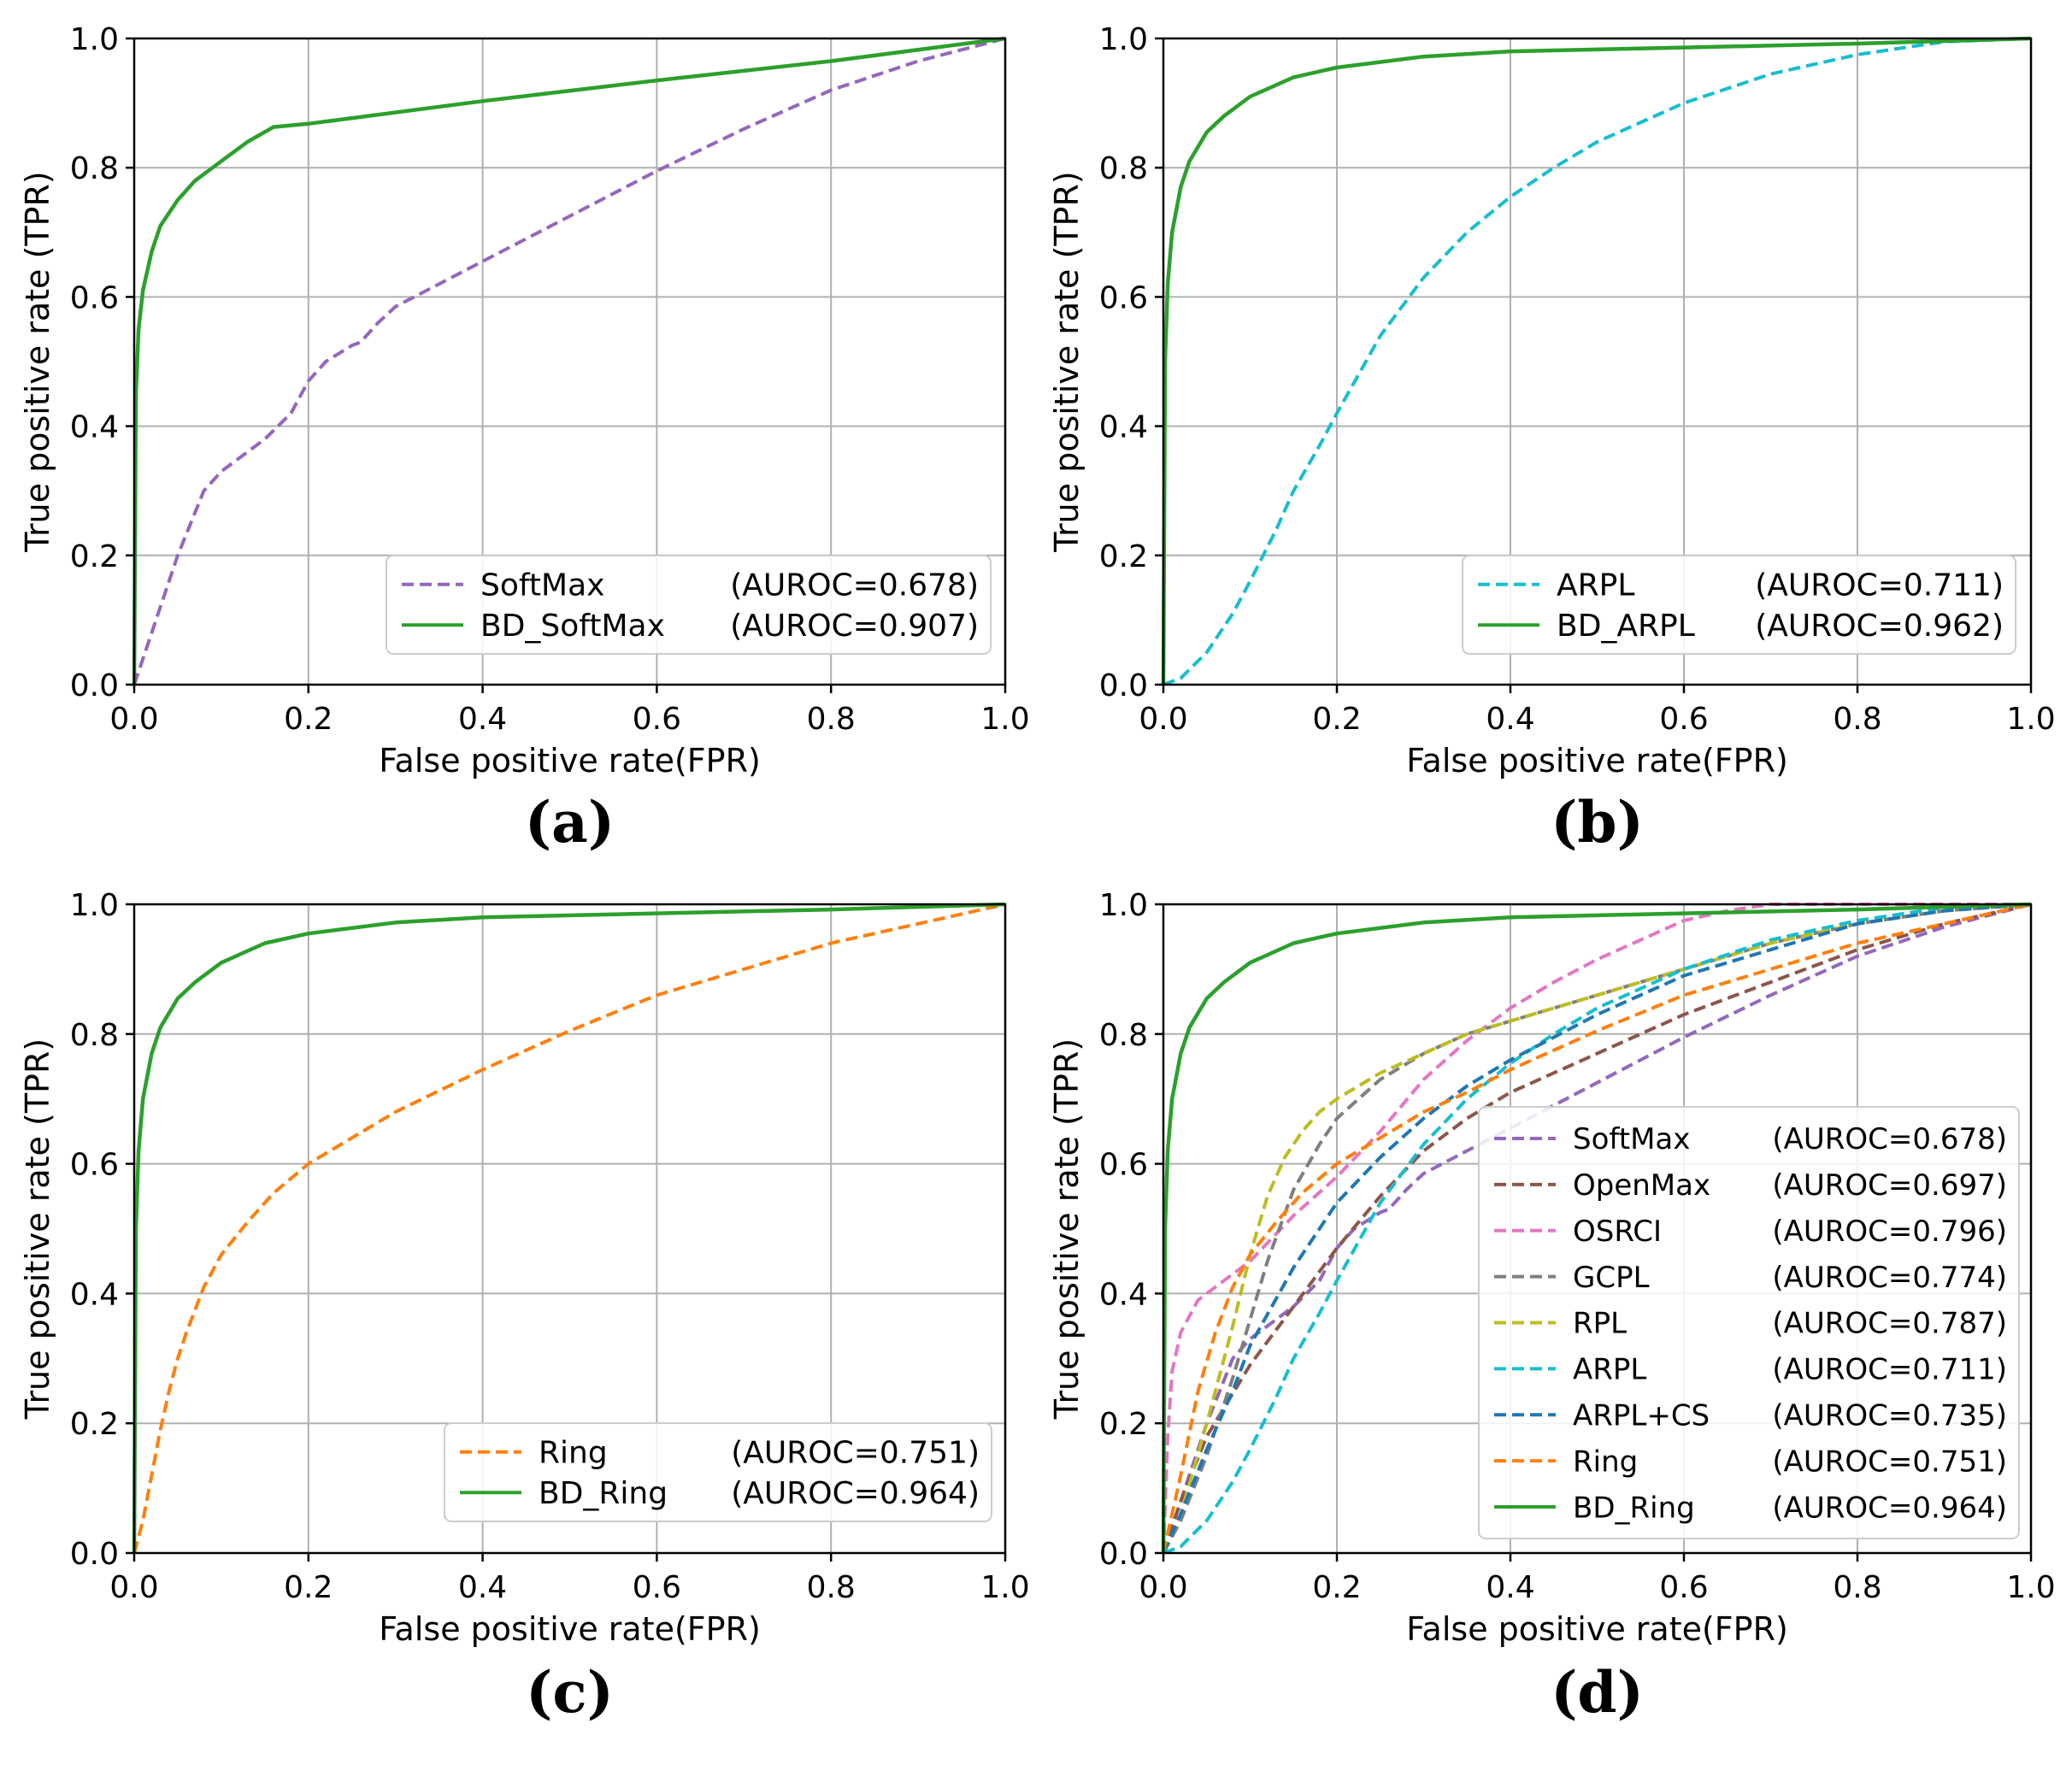 The width and height of the screenshot is (2072, 1765). What do you see at coordinates (1889, 1416) in the screenshot?
I see `legend-entry-auroc: (AUROC=0.735)` at bounding box center [1889, 1416].